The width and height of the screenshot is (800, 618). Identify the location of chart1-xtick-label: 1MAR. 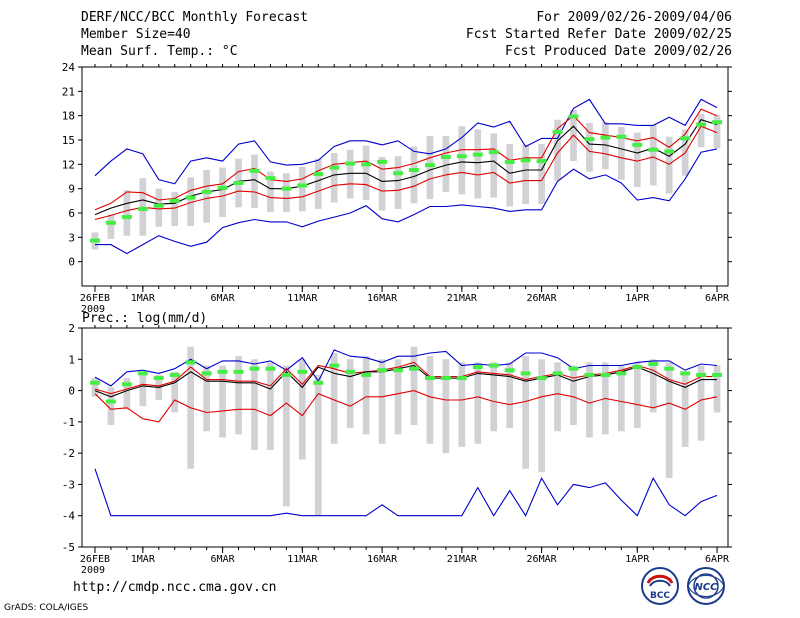
(143, 298).